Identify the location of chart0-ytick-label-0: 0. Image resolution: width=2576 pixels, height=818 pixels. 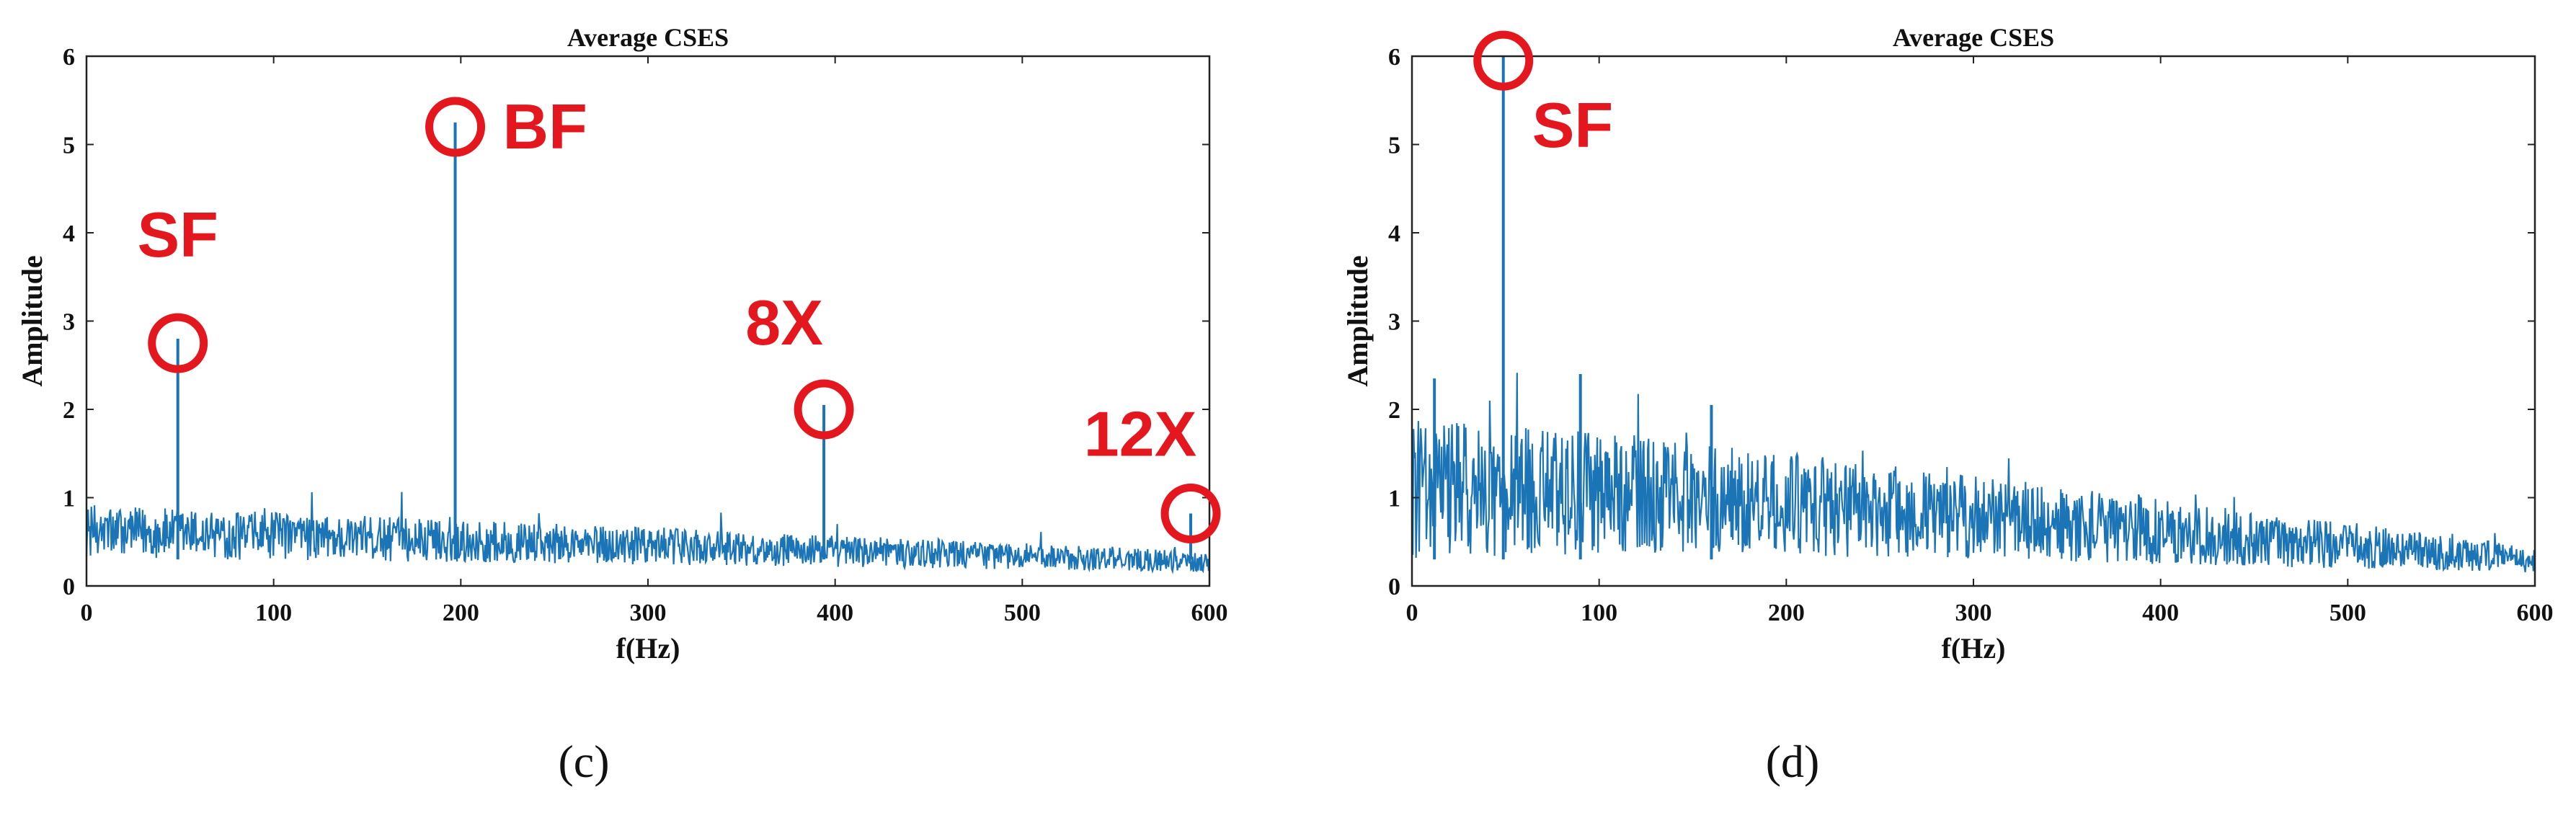
(69, 587).